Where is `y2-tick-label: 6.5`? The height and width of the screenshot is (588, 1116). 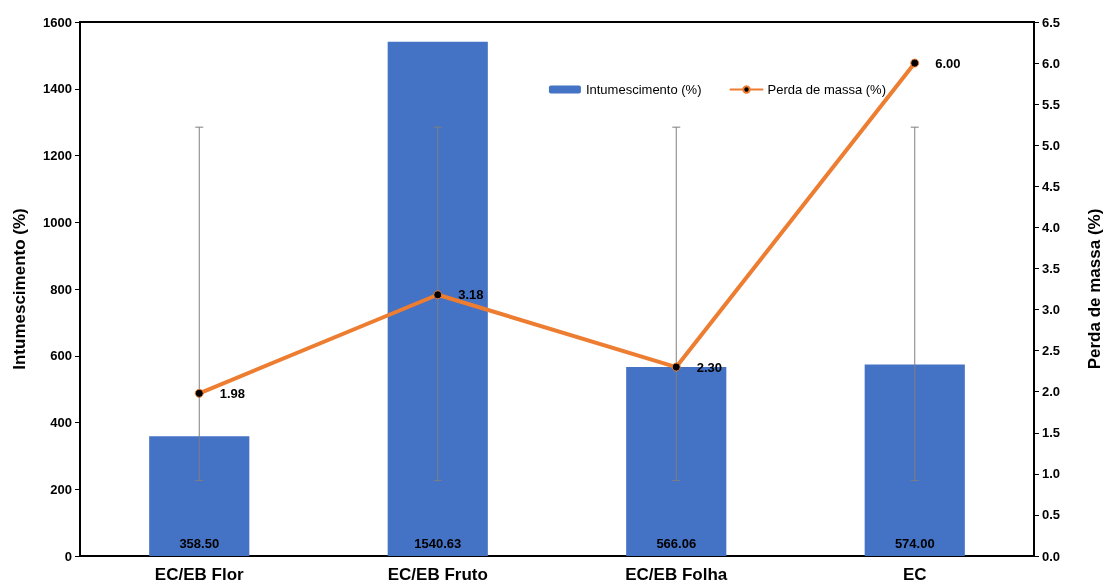
y2-tick-label: 6.5 is located at coordinates (1051, 22).